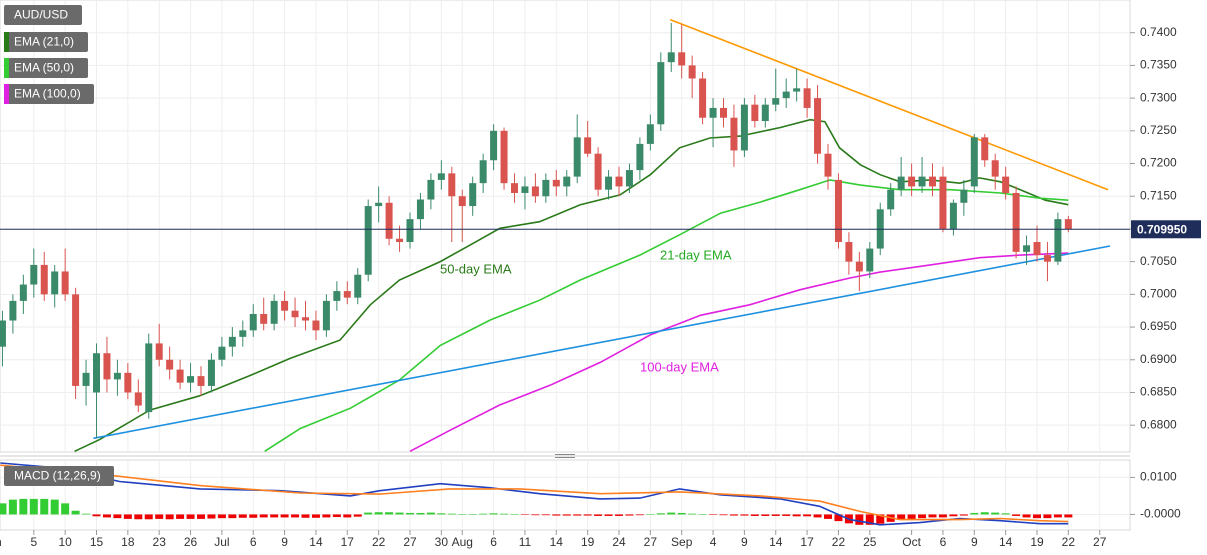  What do you see at coordinates (588, 542) in the screenshot?
I see `x-tick-label: 19` at bounding box center [588, 542].